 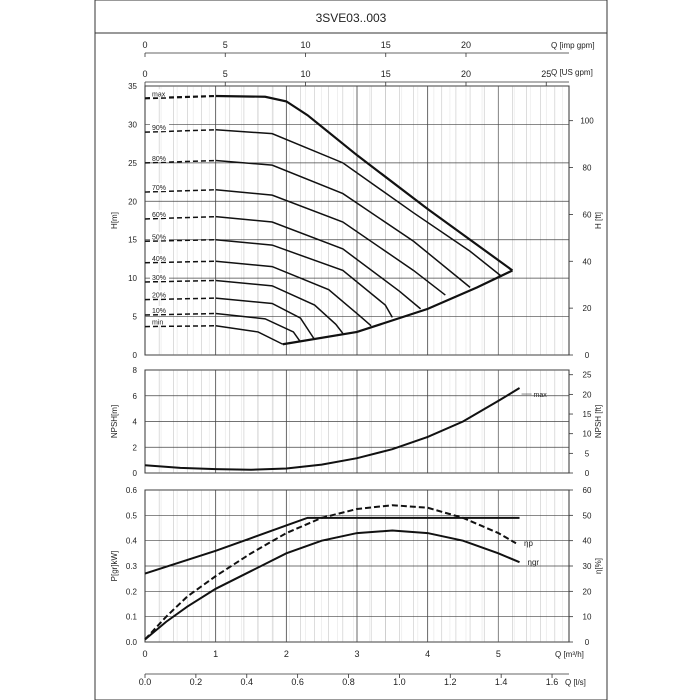 I want to click on page-title: 3SVE03..003, so click(x=351, y=18).